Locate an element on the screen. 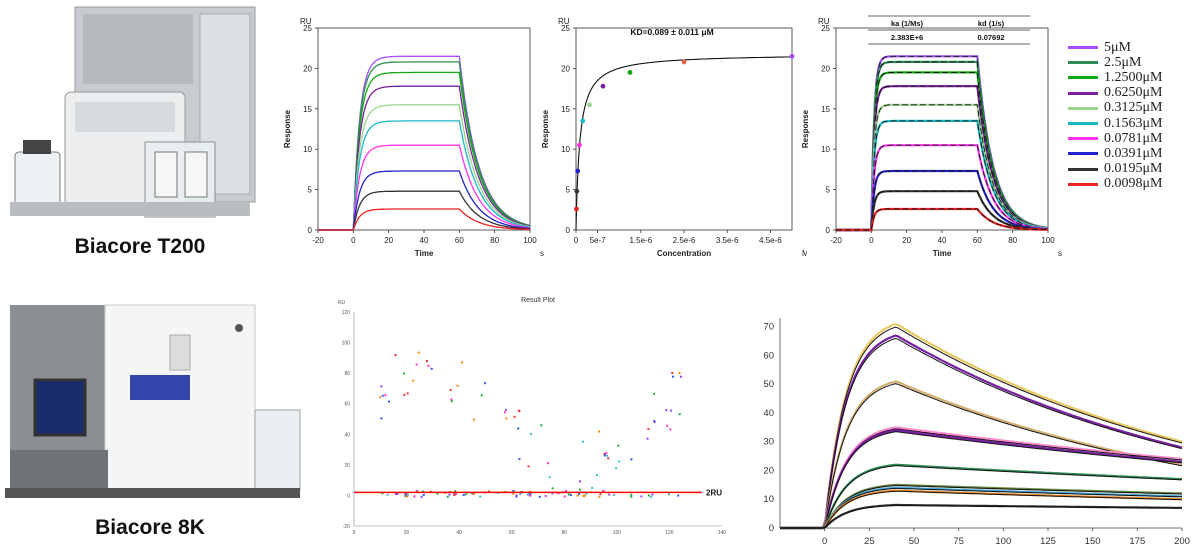 Image resolution: width=1200 pixels, height=558 pixels. legend-label: 0.0781μM is located at coordinates (1133, 138).